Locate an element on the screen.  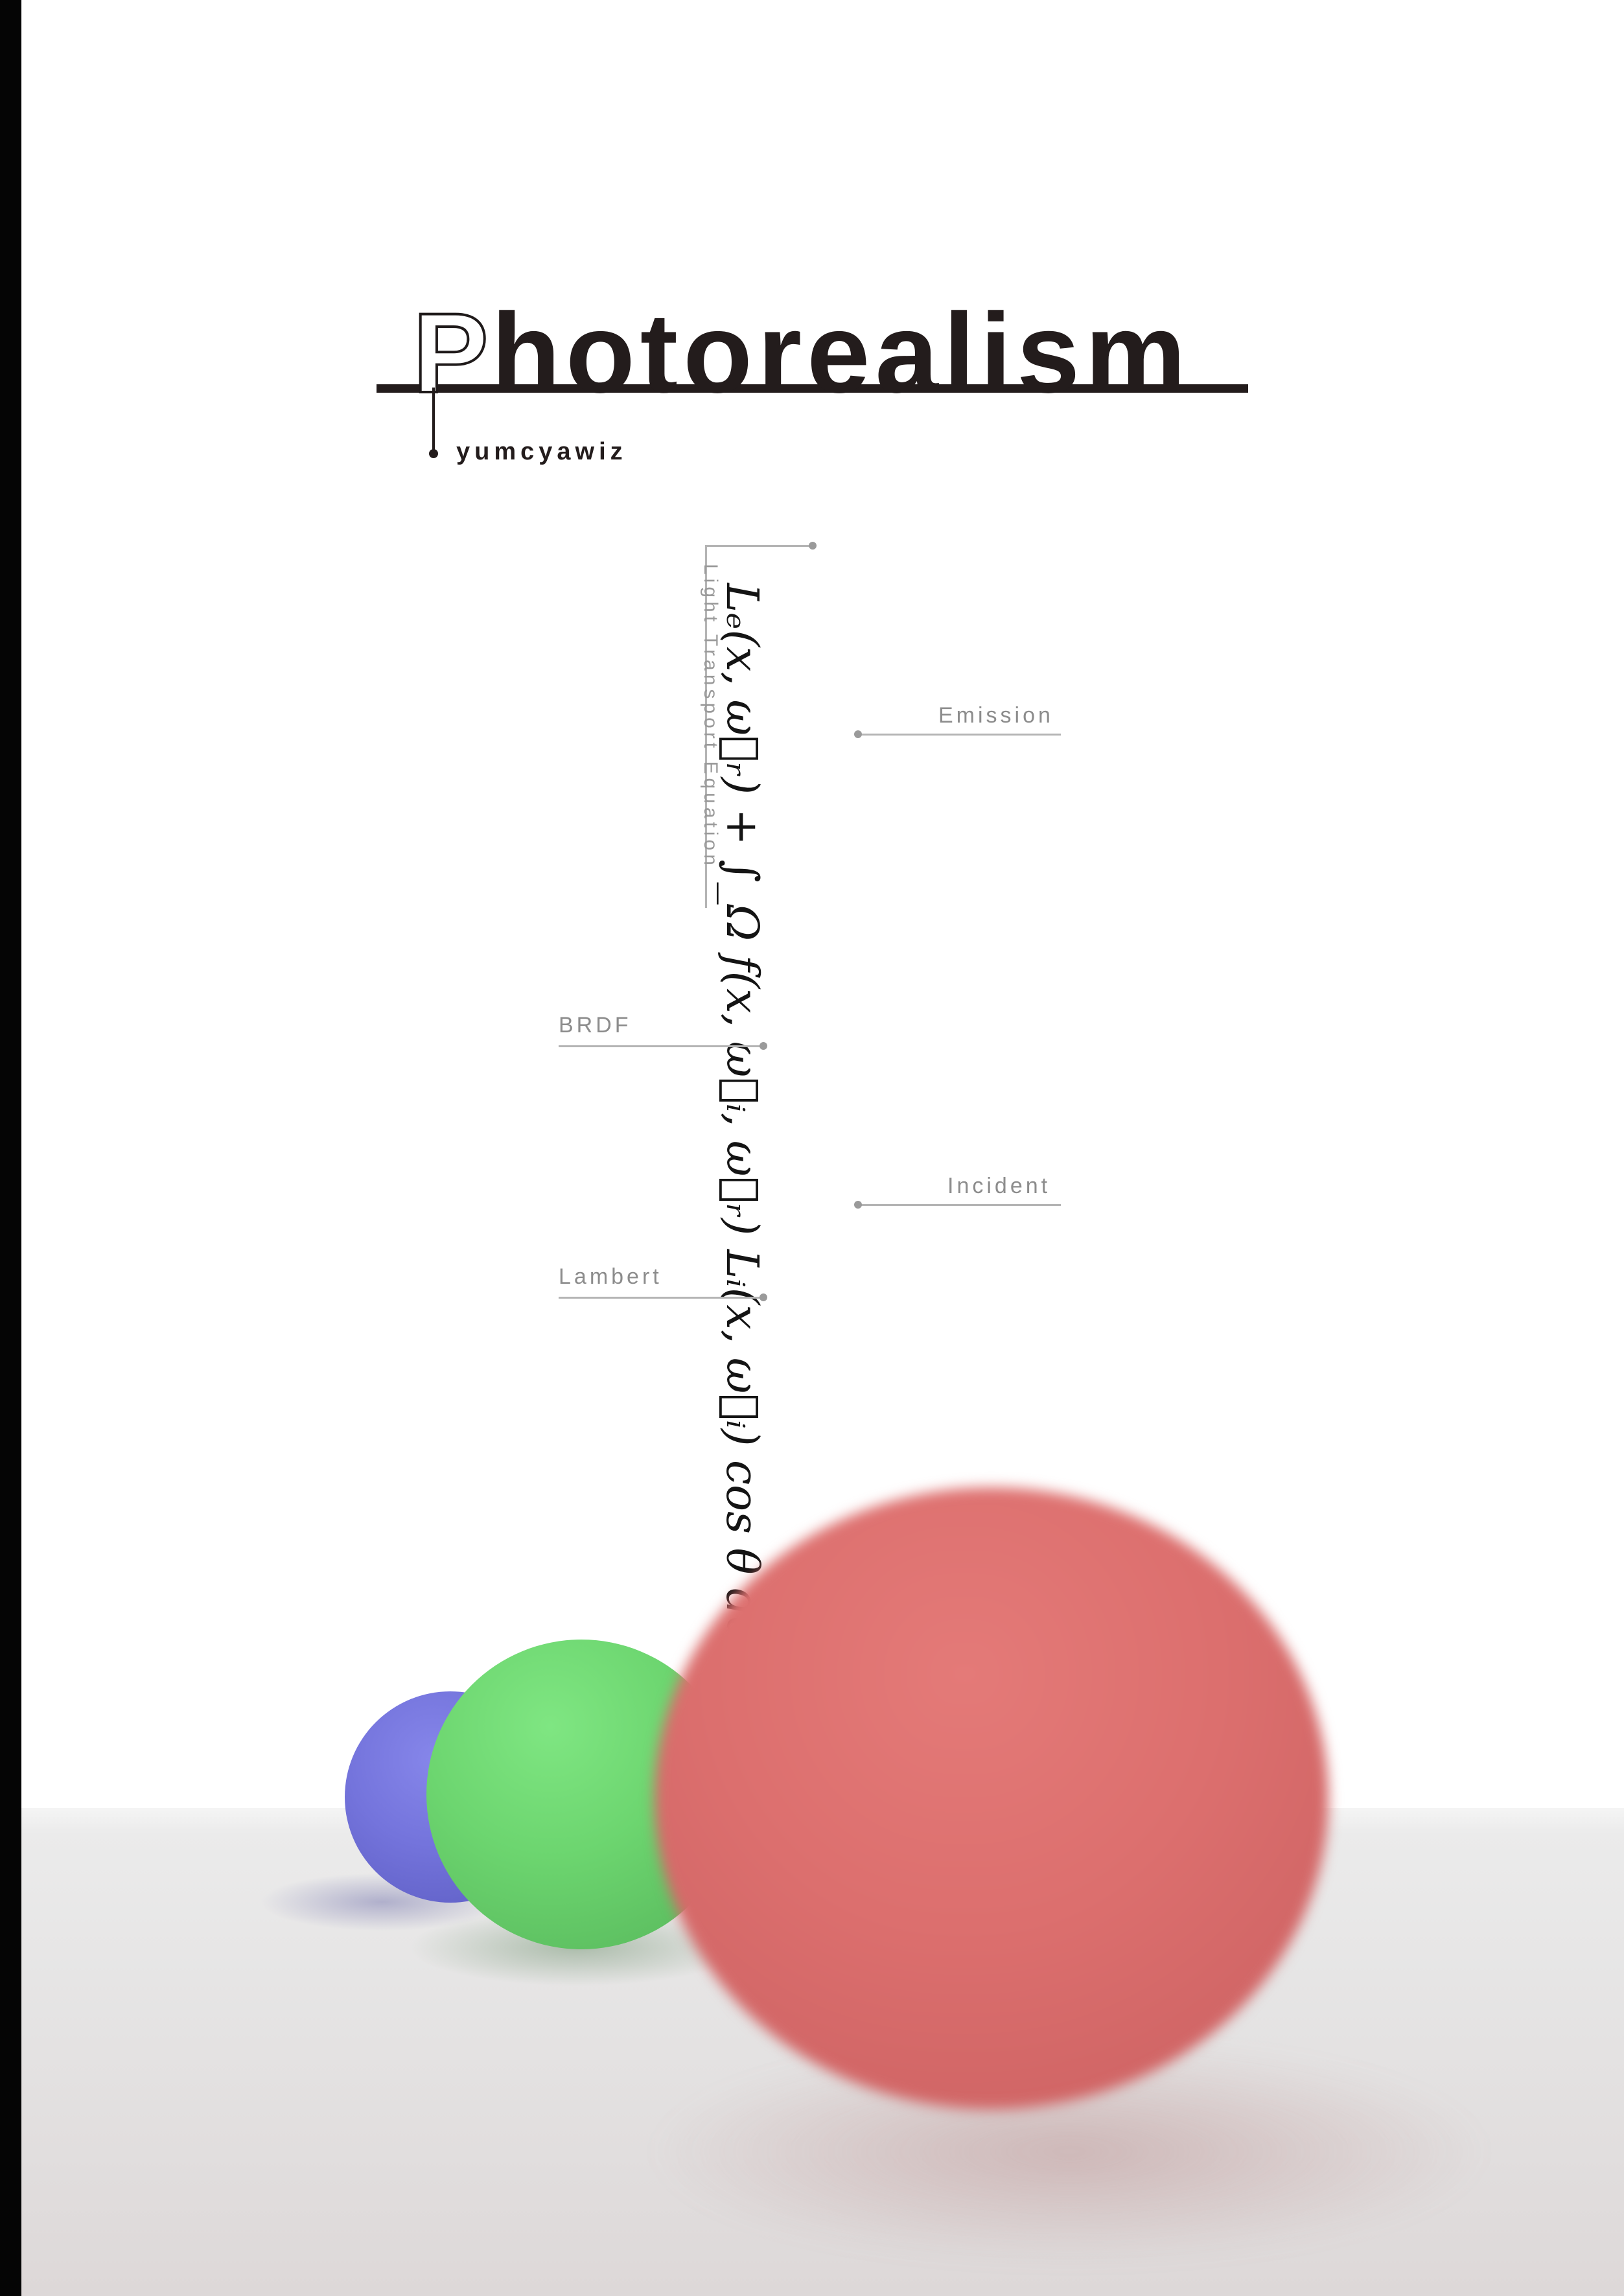
equation-top-line is located at coordinates (759, 546).